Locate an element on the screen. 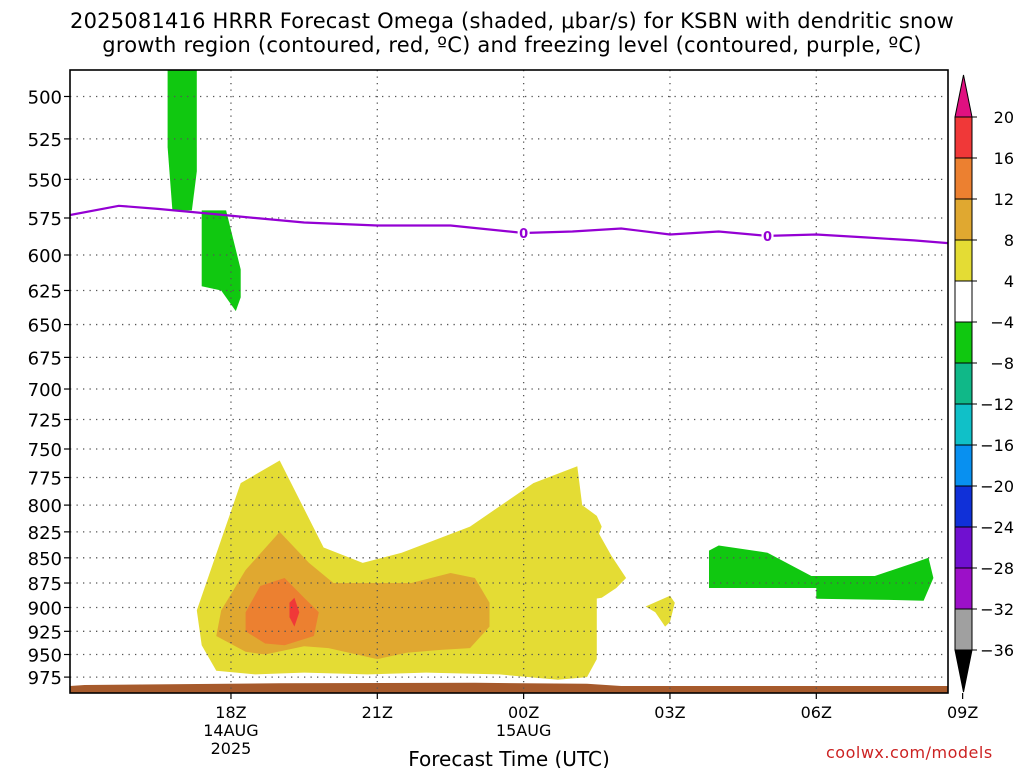 The image size is (1024, 768). x-tick-date: 15AUG is located at coordinates (523, 730).